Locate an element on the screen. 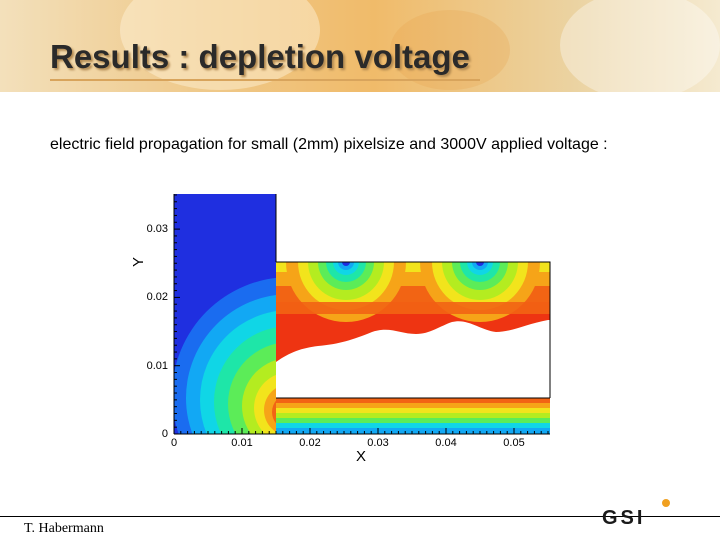 This screenshot has height=540, width=720. gsi-logo: GSI is located at coordinates (636, 514).